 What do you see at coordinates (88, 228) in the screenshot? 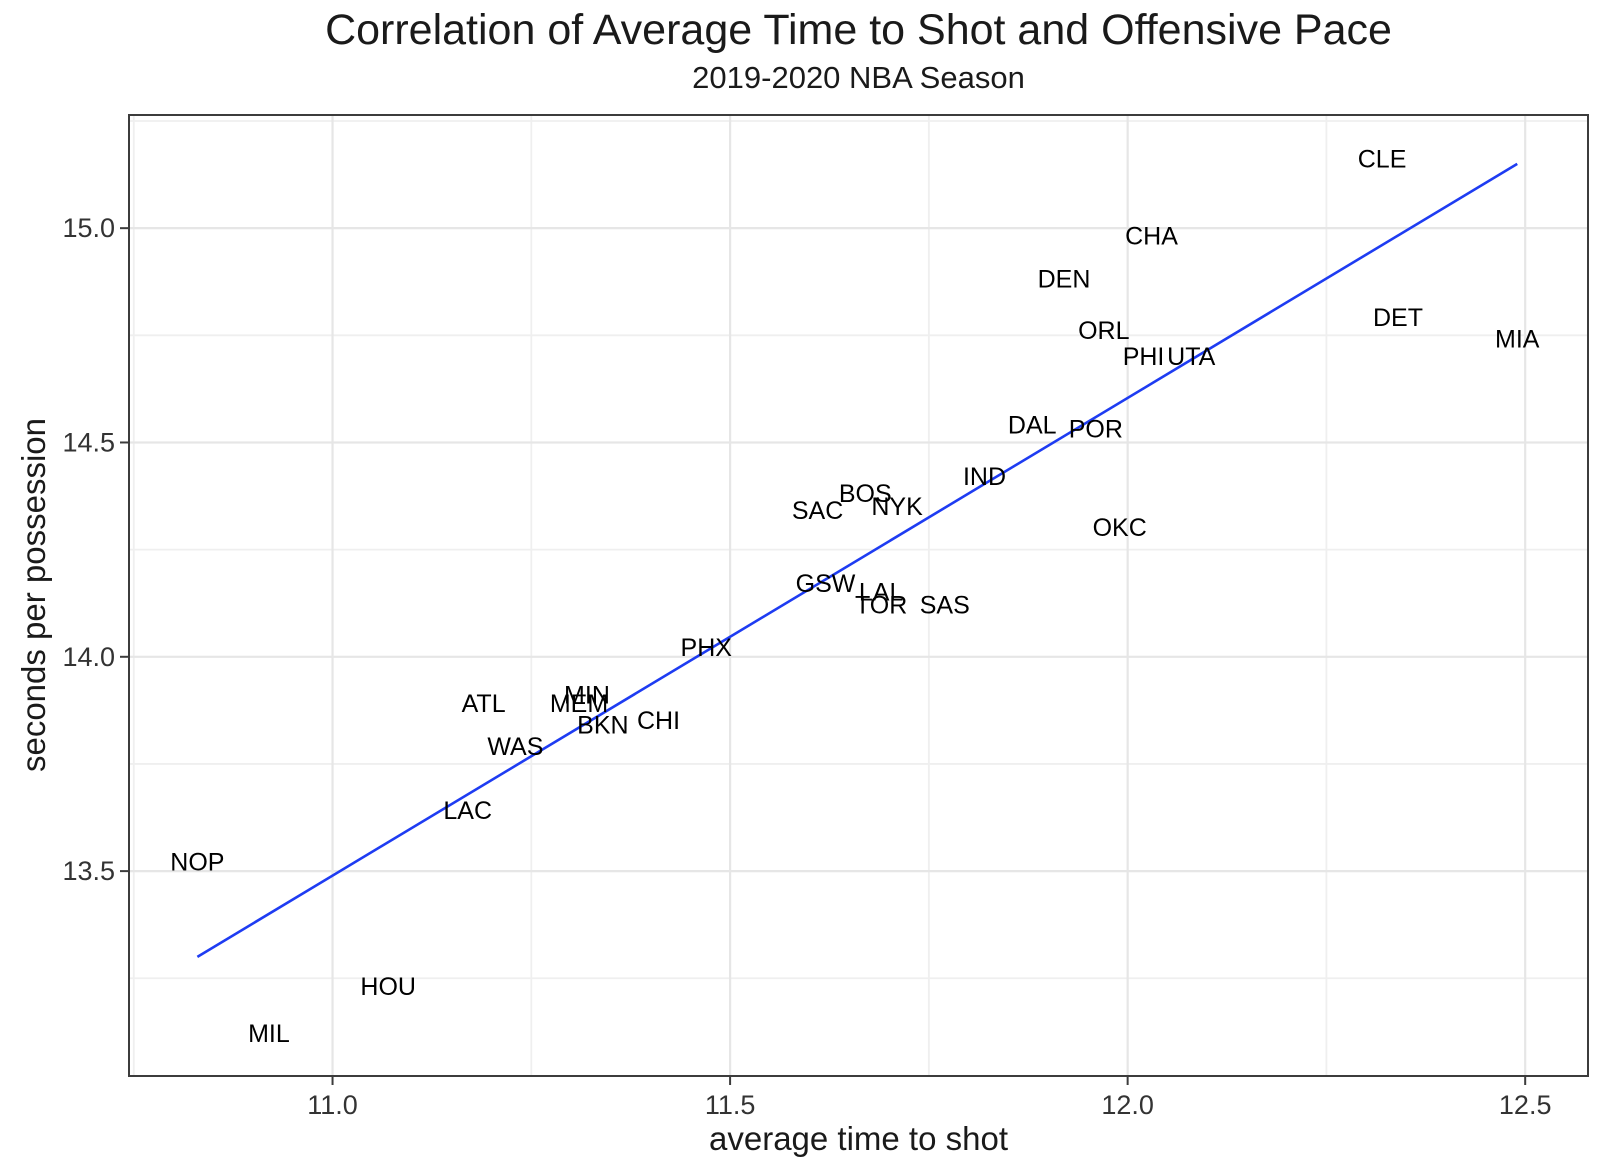
I see `y-tick-label: 15.0` at bounding box center [88, 228].